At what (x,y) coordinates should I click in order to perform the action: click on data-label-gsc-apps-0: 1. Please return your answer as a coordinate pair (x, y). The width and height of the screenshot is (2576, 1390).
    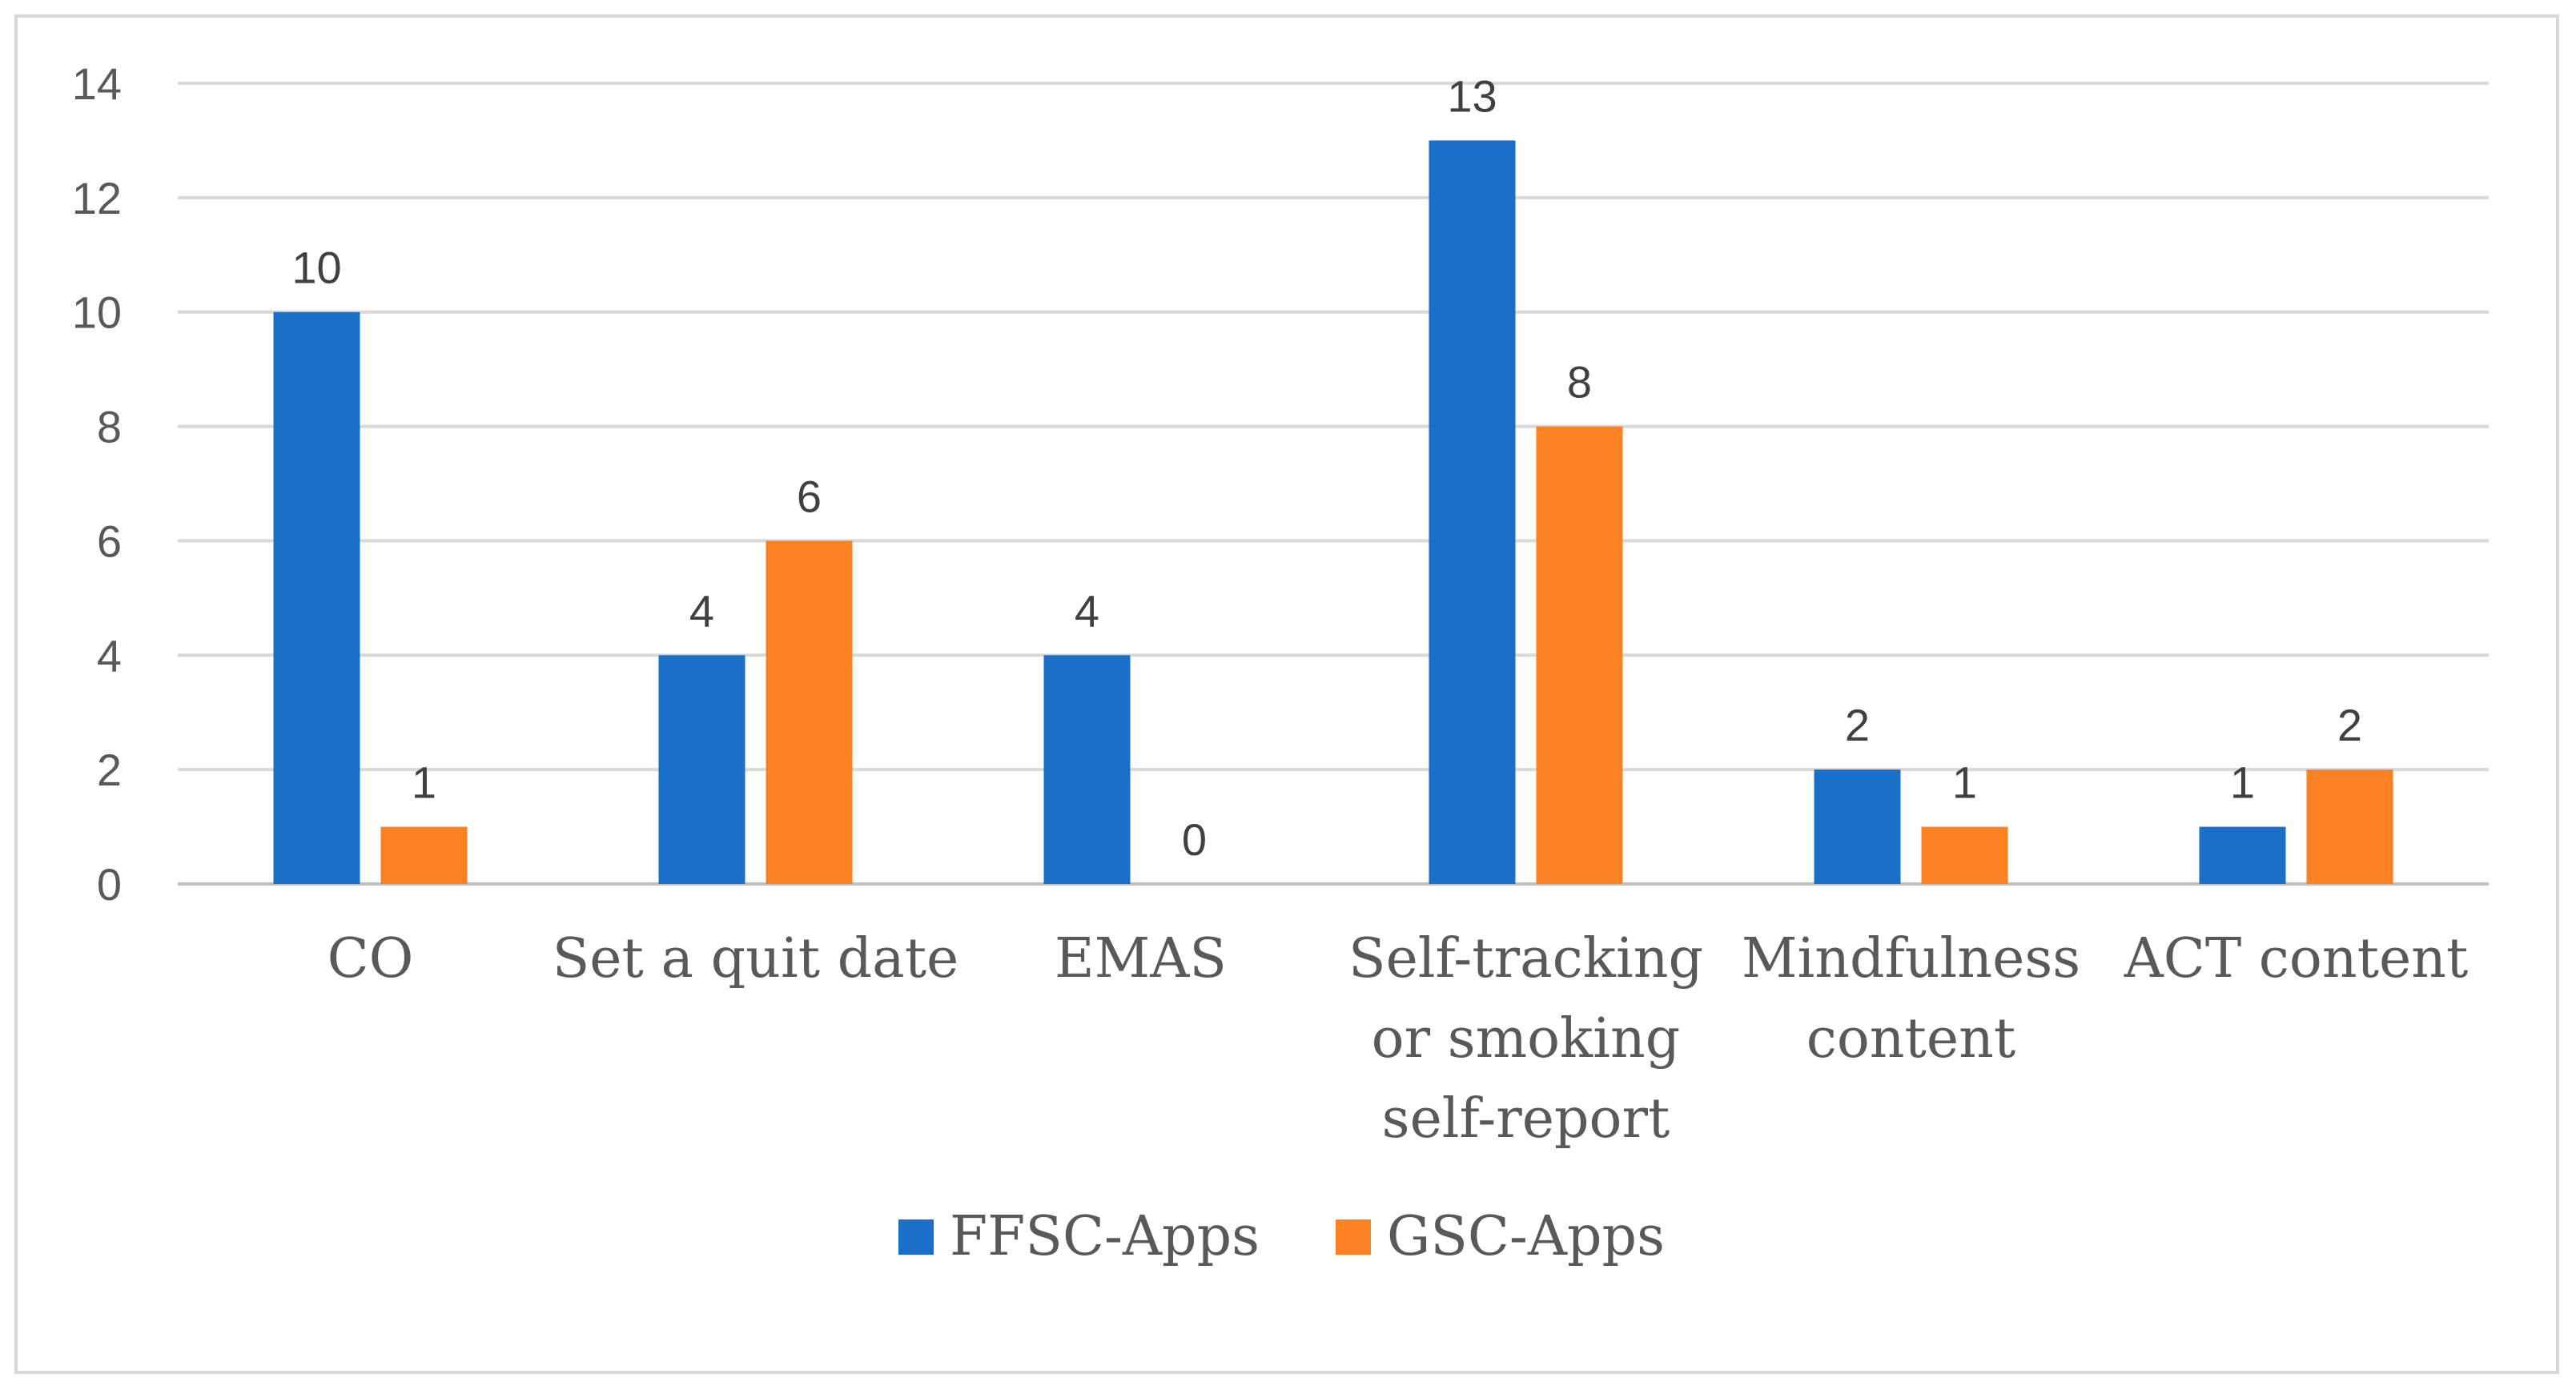
    Looking at the image, I should click on (424, 782).